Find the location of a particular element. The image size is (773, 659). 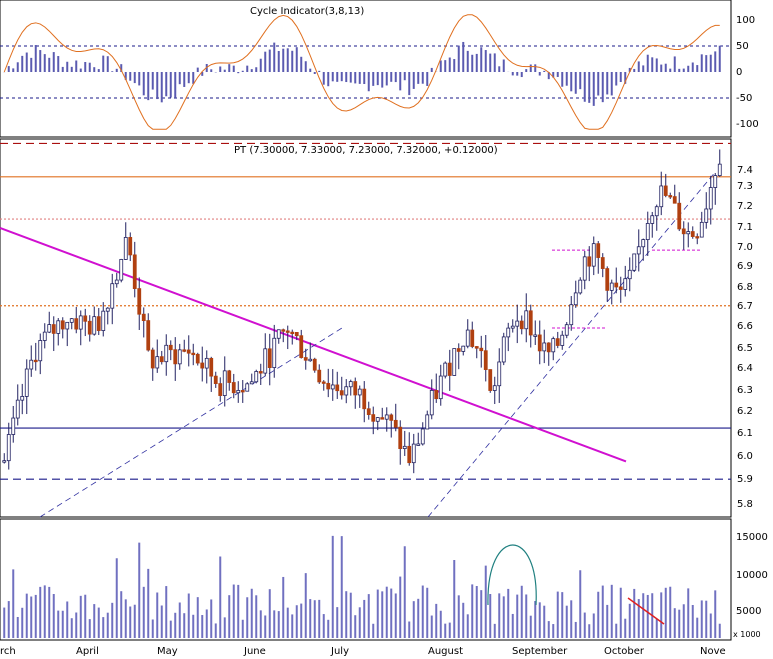

x-label: rch is located at coordinates (8, 651).